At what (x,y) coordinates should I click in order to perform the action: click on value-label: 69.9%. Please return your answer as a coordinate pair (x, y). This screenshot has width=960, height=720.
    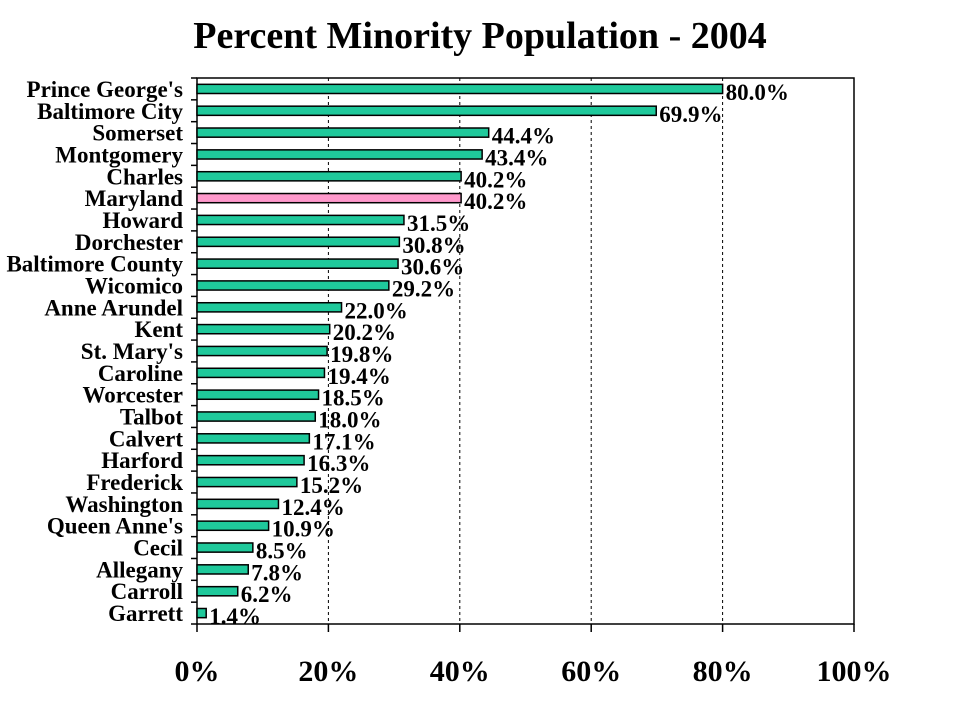
    Looking at the image, I should click on (690, 114).